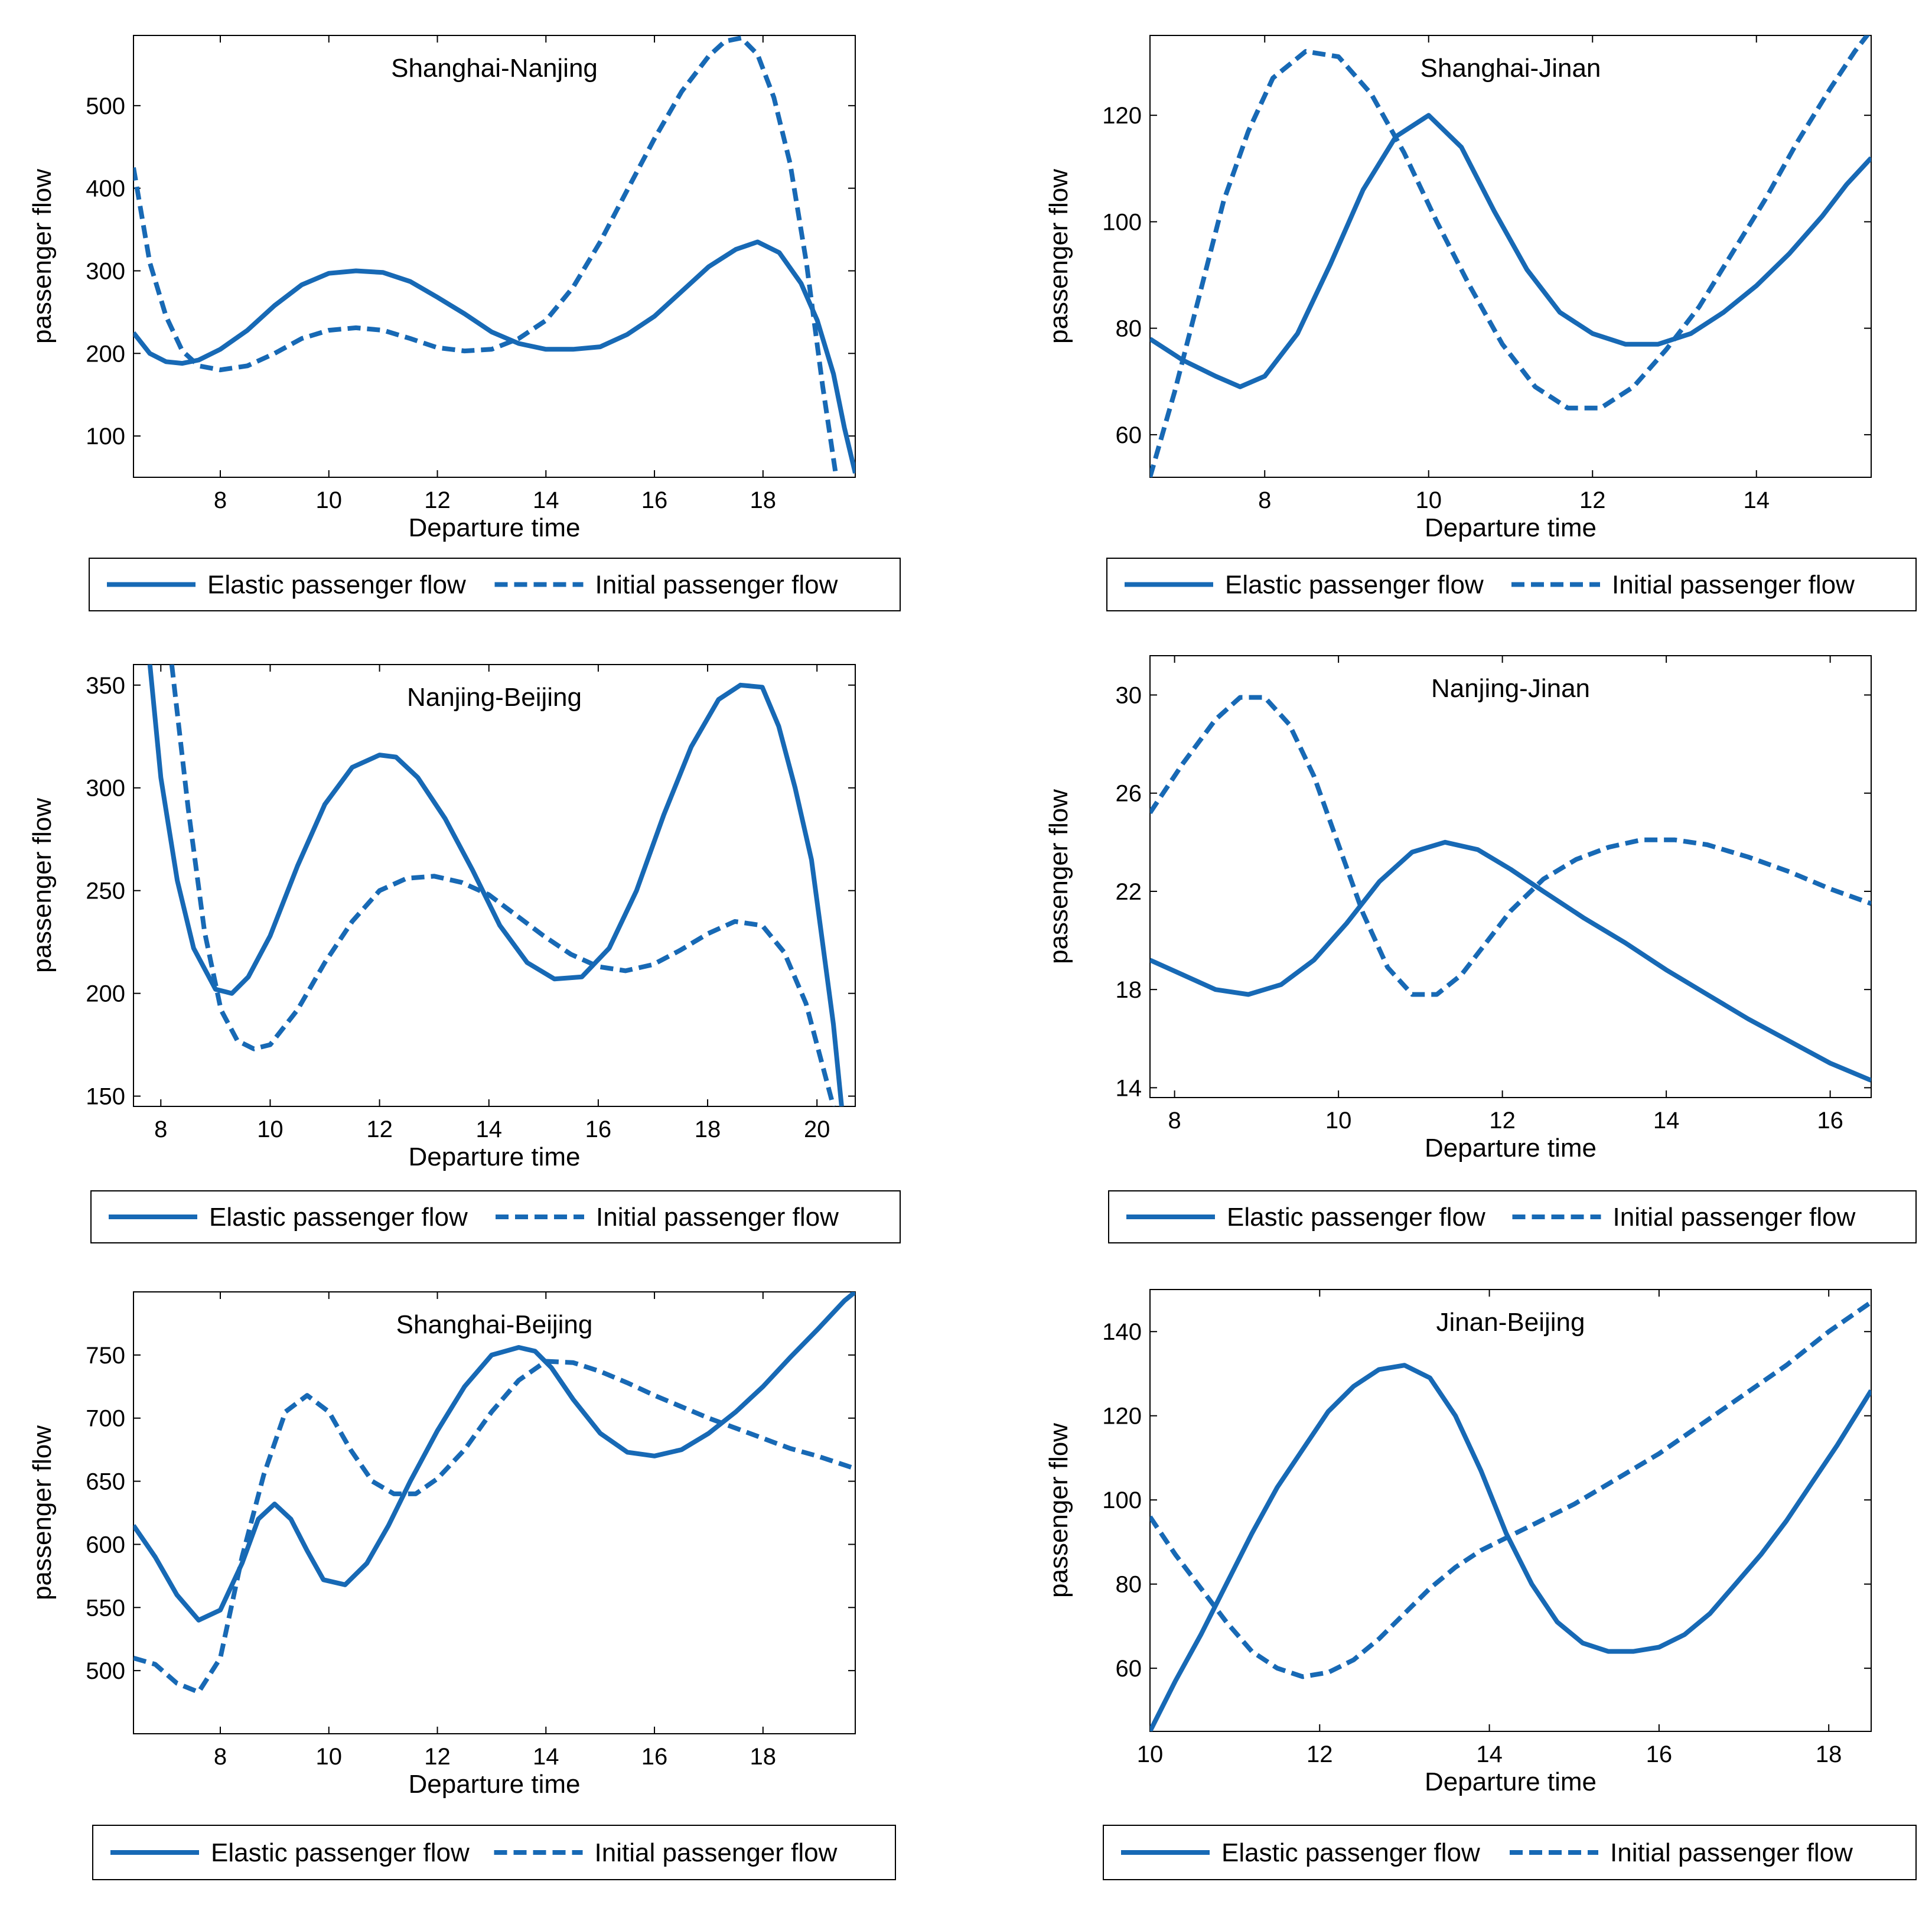 The image size is (1932, 1908). What do you see at coordinates (1129, 794) in the screenshot?
I see `y-tick-label: 26` at bounding box center [1129, 794].